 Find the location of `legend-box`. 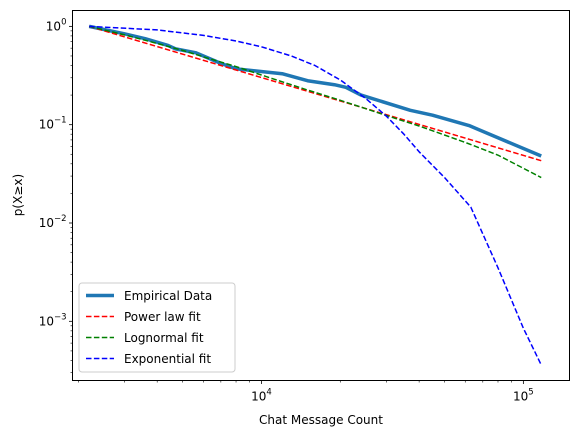

legend-box is located at coordinates (157, 327).